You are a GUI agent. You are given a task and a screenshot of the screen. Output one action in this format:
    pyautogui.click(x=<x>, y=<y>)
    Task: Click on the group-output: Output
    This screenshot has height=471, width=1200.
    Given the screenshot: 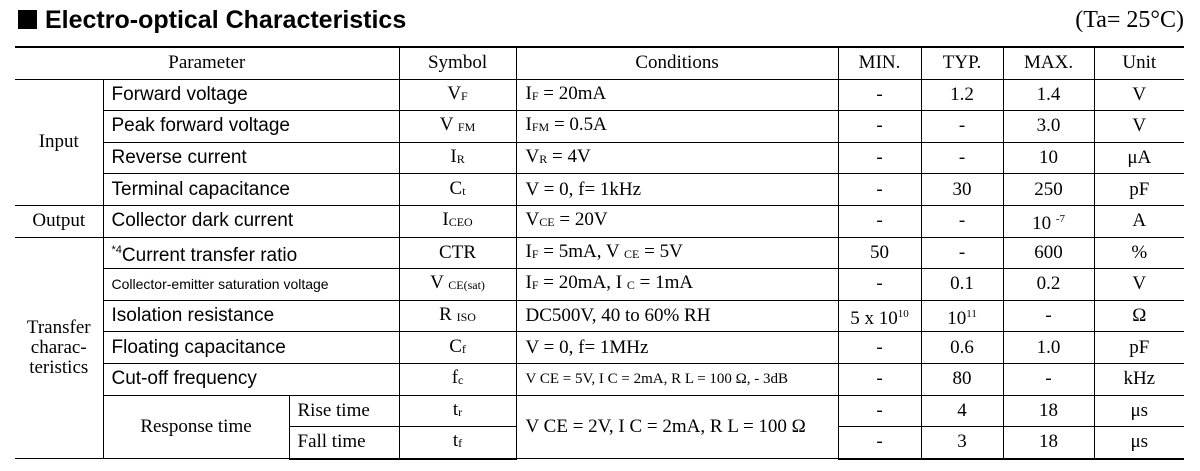 What is the action you would take?
    pyautogui.click(x=59, y=221)
    